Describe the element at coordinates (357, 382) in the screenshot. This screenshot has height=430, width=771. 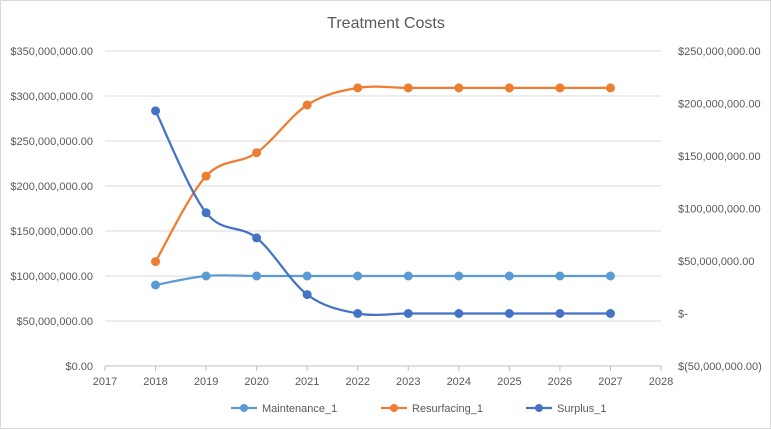
I see `x-tick-label: 2022` at that location.